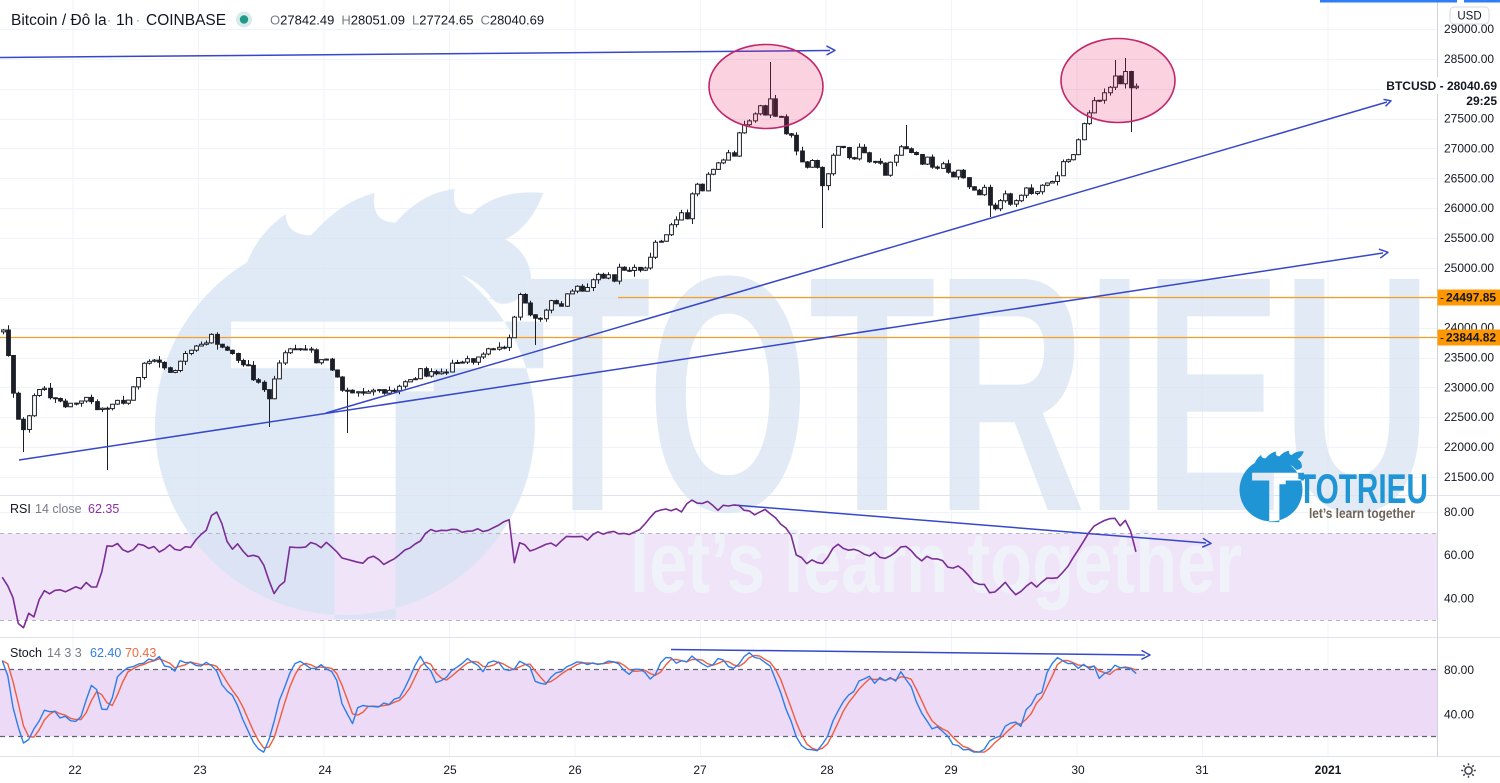 The height and width of the screenshot is (783, 1500). I want to click on svg-text: 27500.00, so click(1469, 119).